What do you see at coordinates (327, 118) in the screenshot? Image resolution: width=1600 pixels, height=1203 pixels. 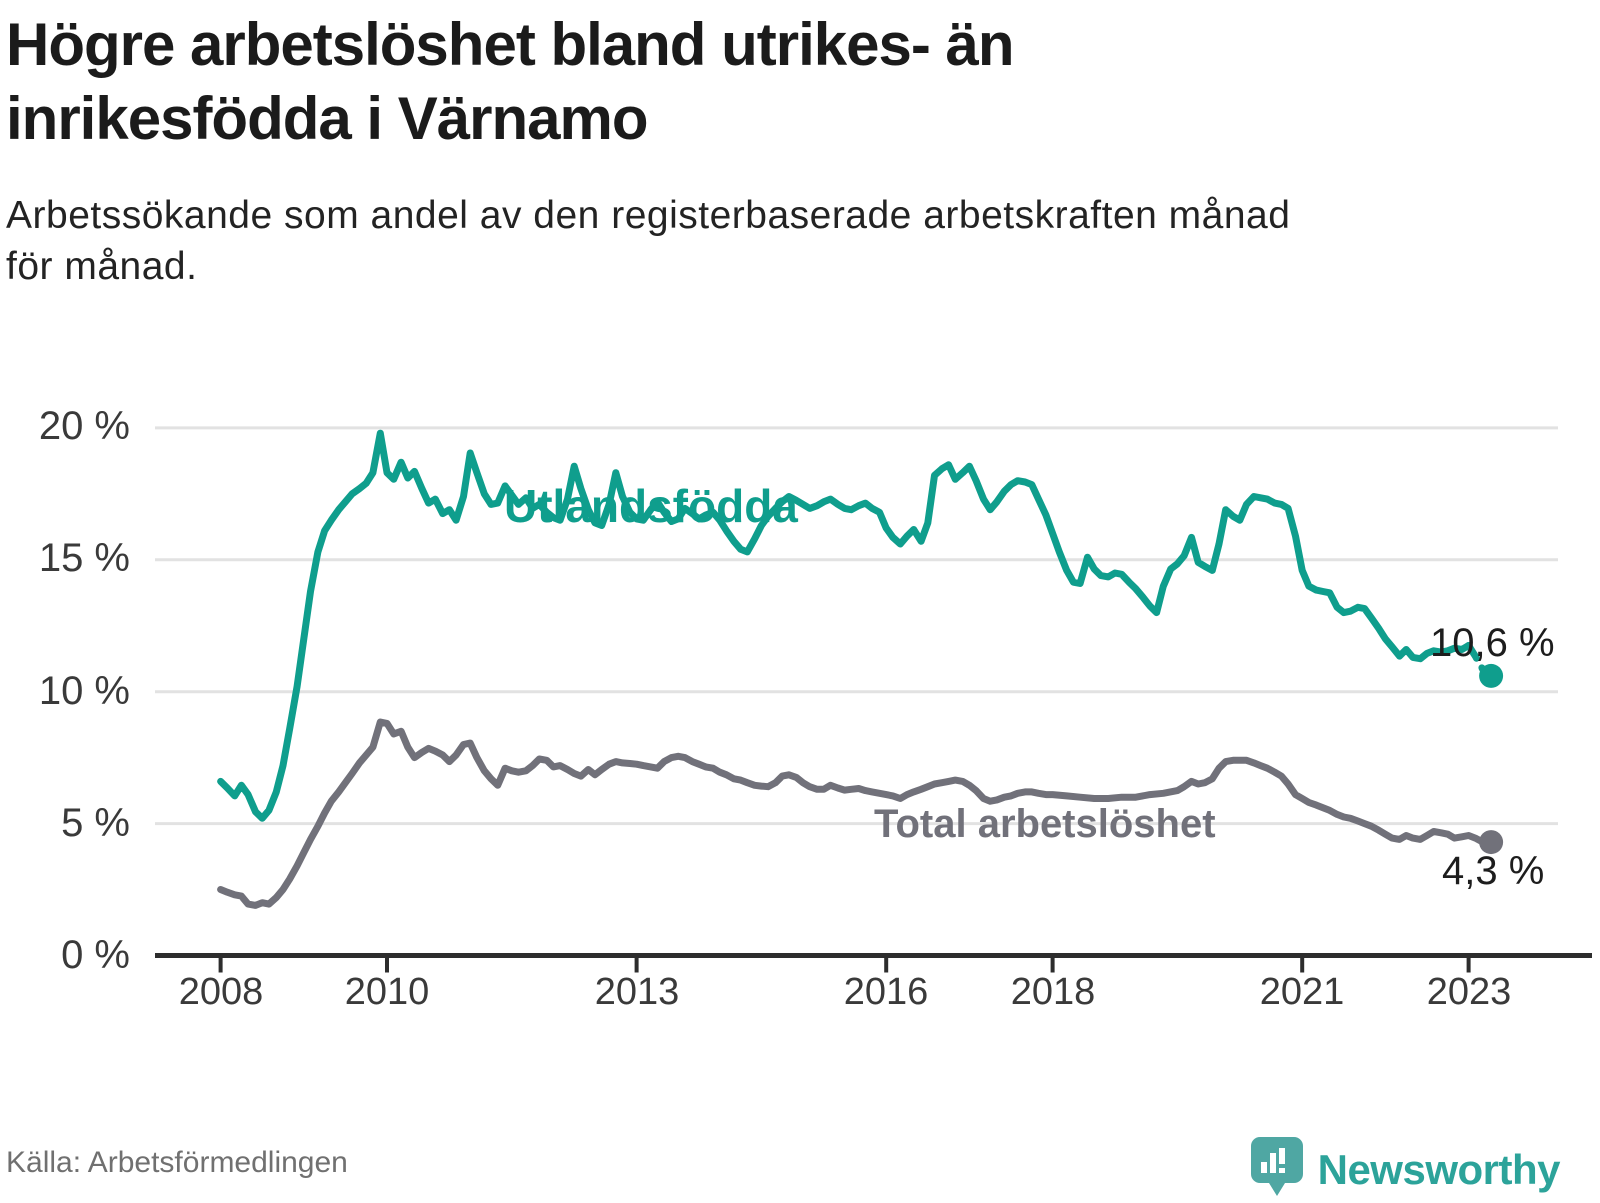 I see `chart-title-line2: inrikesfödda i Värnamo` at bounding box center [327, 118].